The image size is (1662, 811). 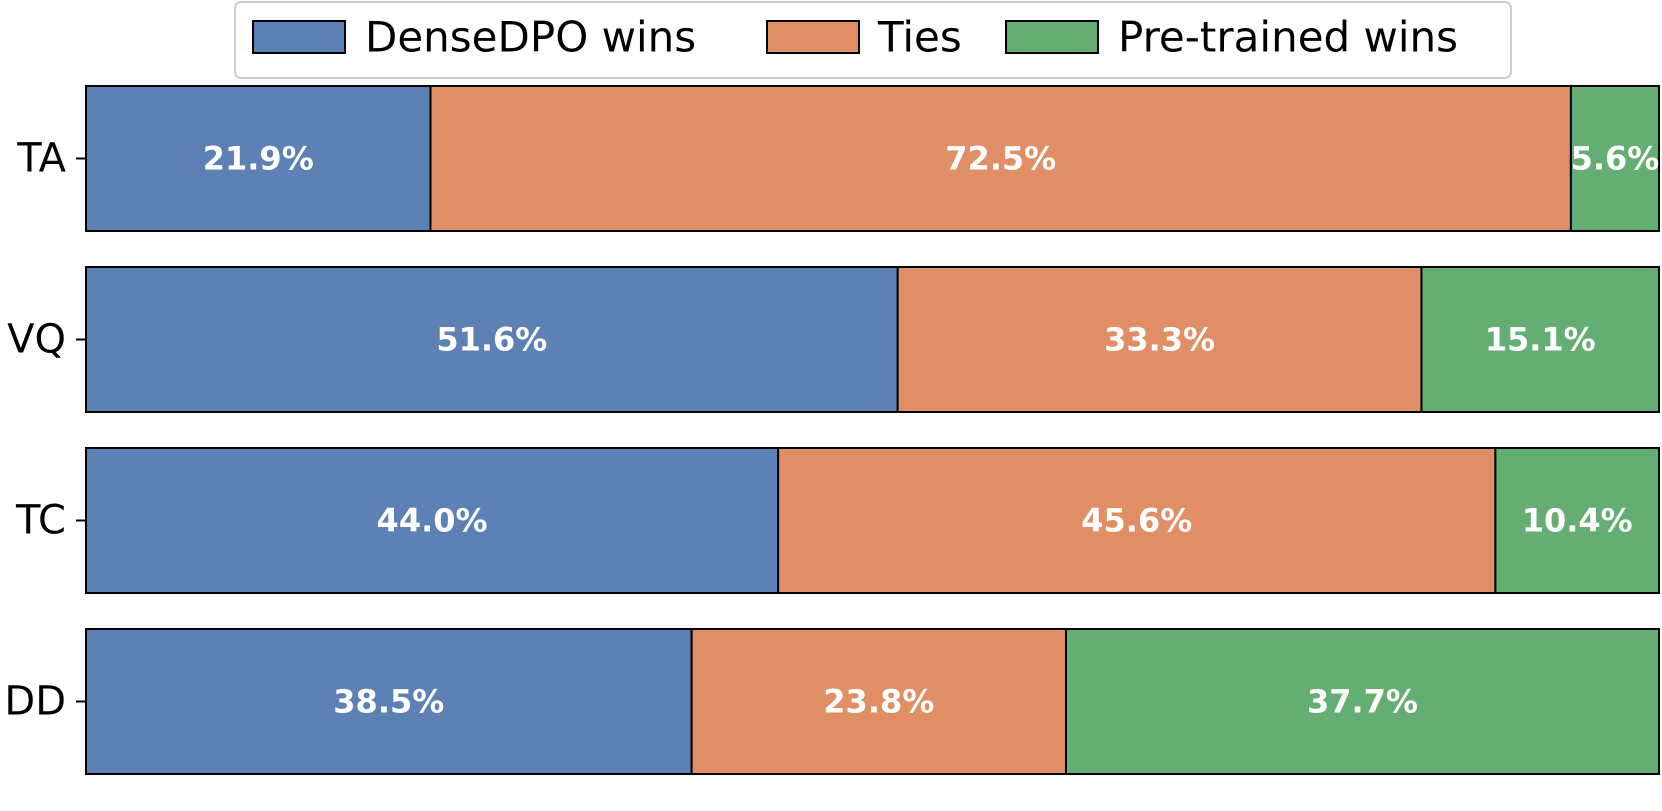 I want to click on bar-dd-densedpo-wins, so click(x=389, y=701).